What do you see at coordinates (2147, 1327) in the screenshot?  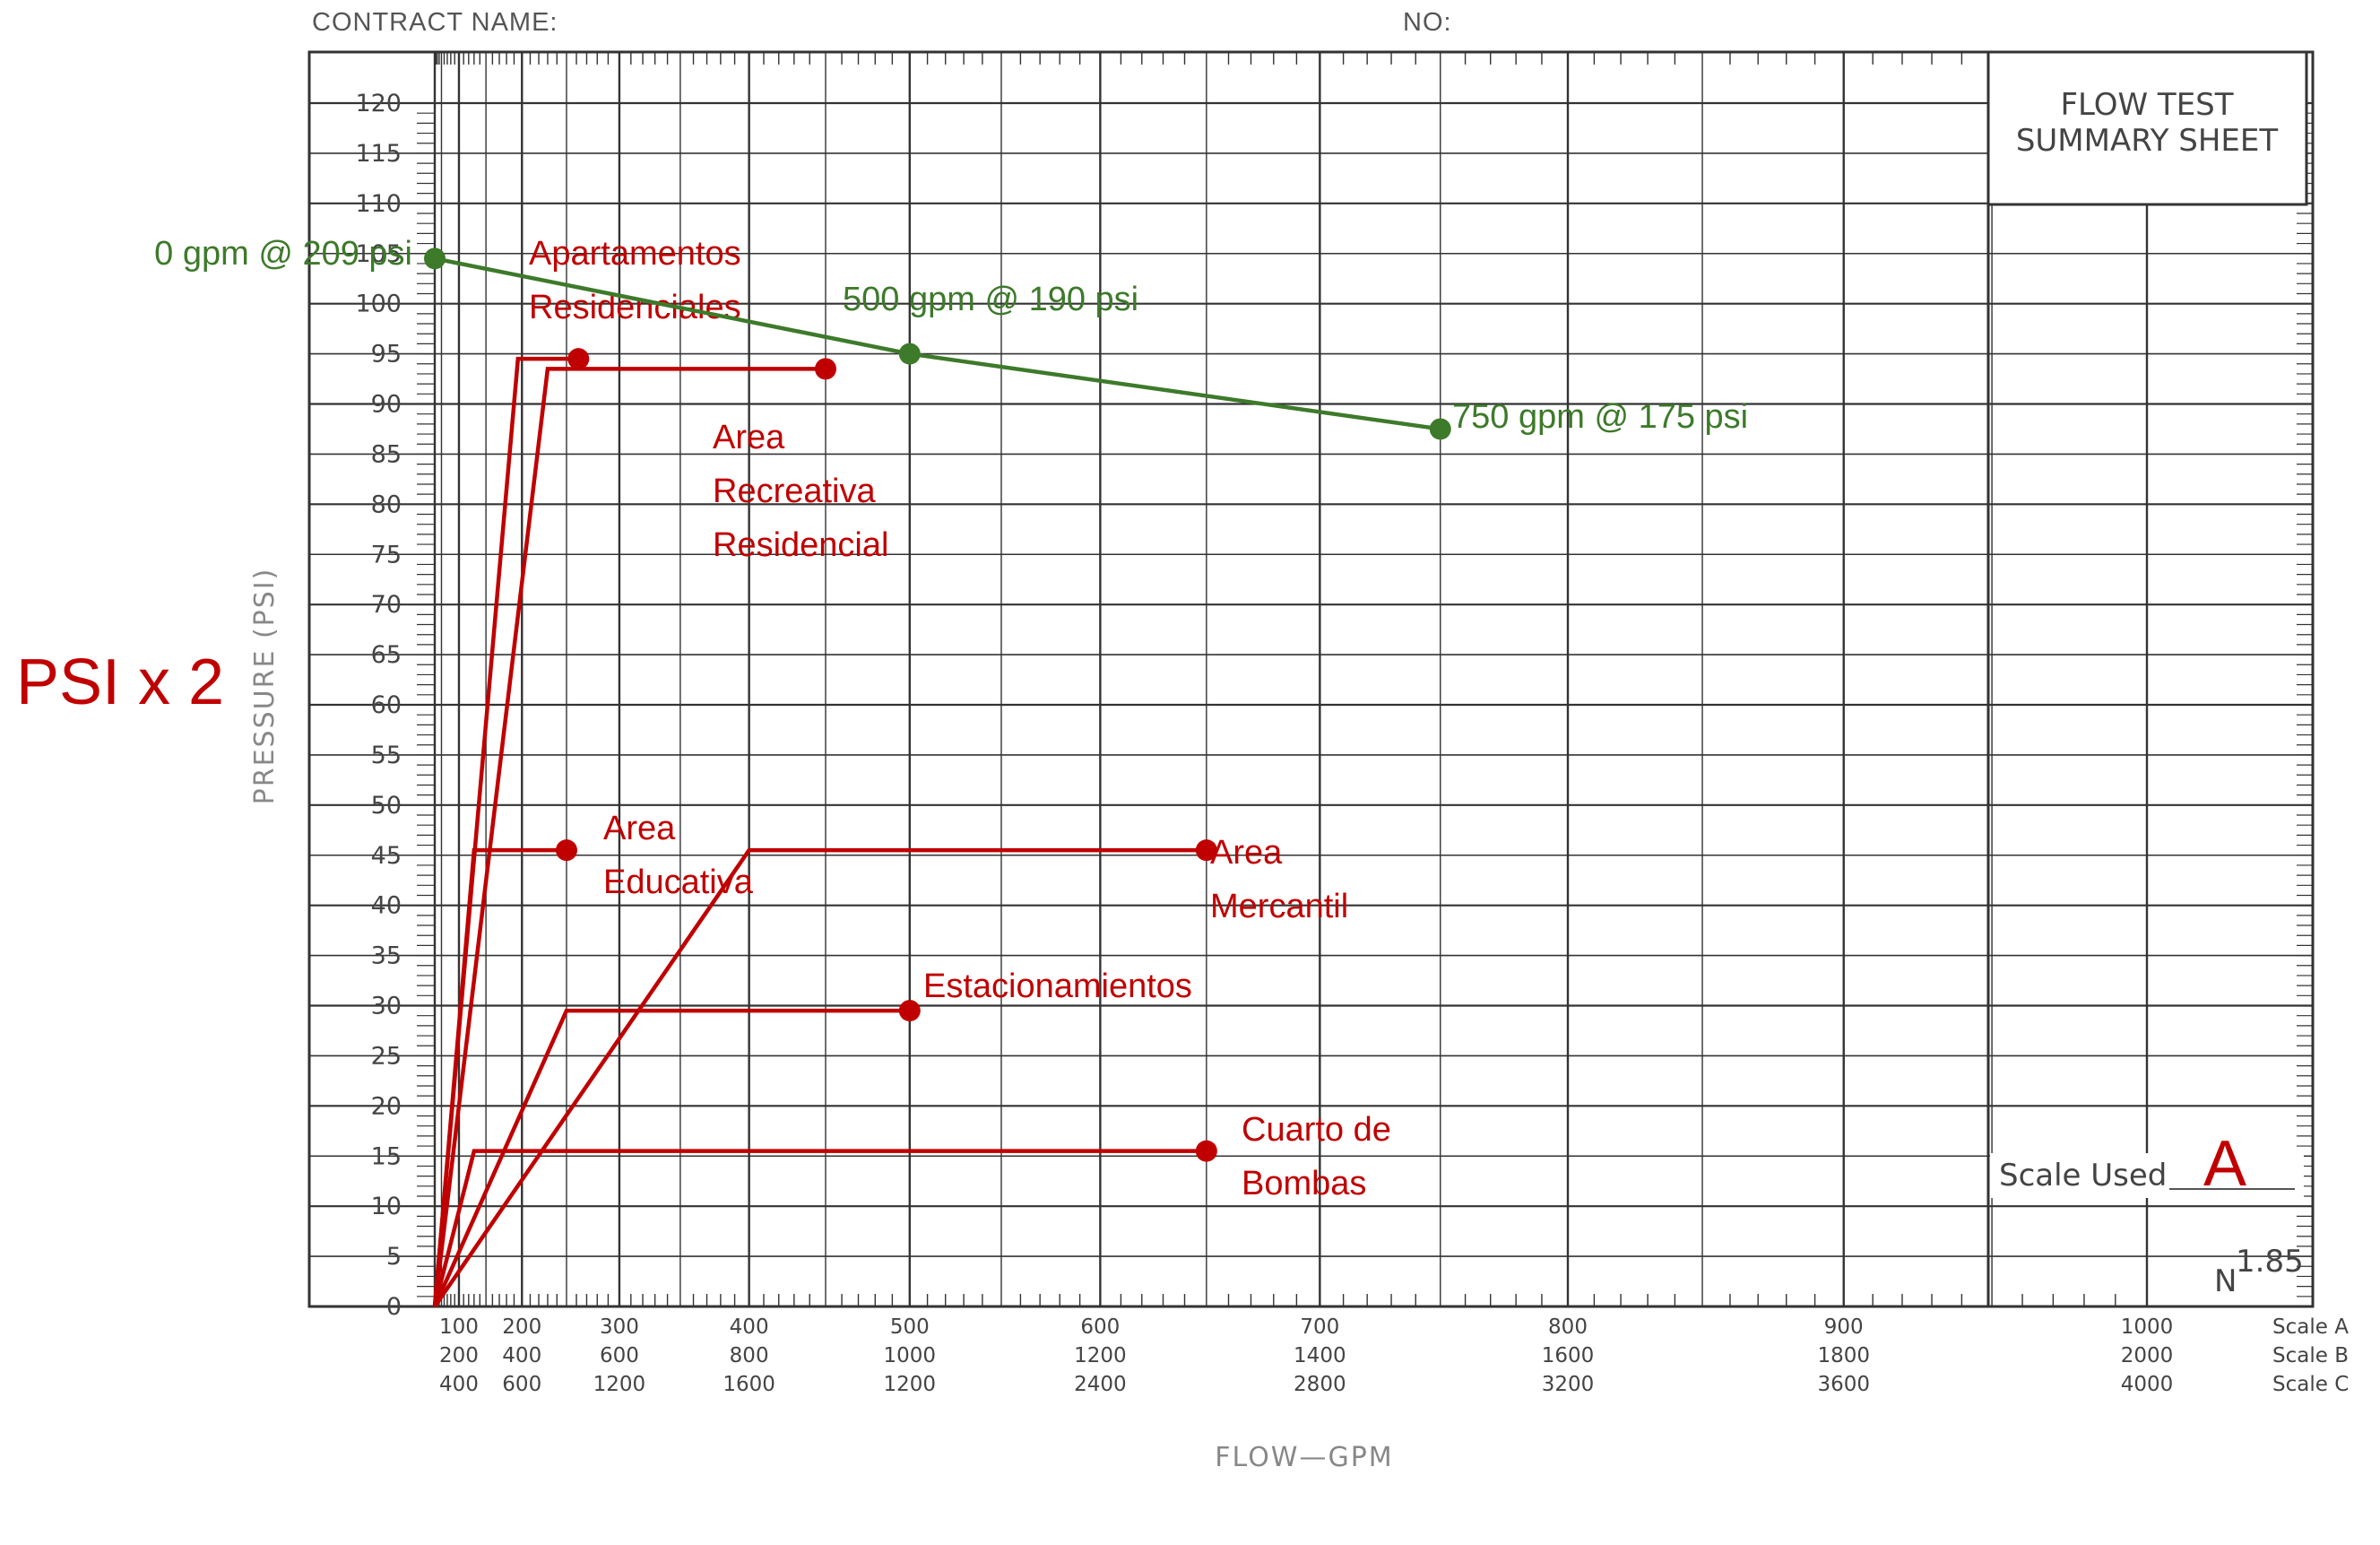 I see `x-tick-label-a: 1000` at bounding box center [2147, 1327].